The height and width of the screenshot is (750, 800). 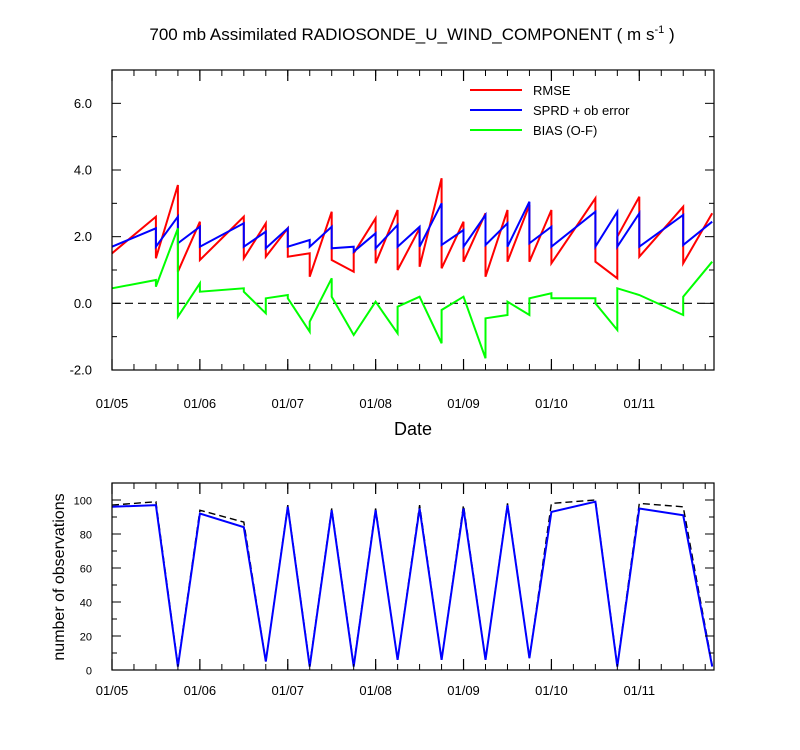 I want to click on y-tick-label: 80, so click(x=86, y=536).